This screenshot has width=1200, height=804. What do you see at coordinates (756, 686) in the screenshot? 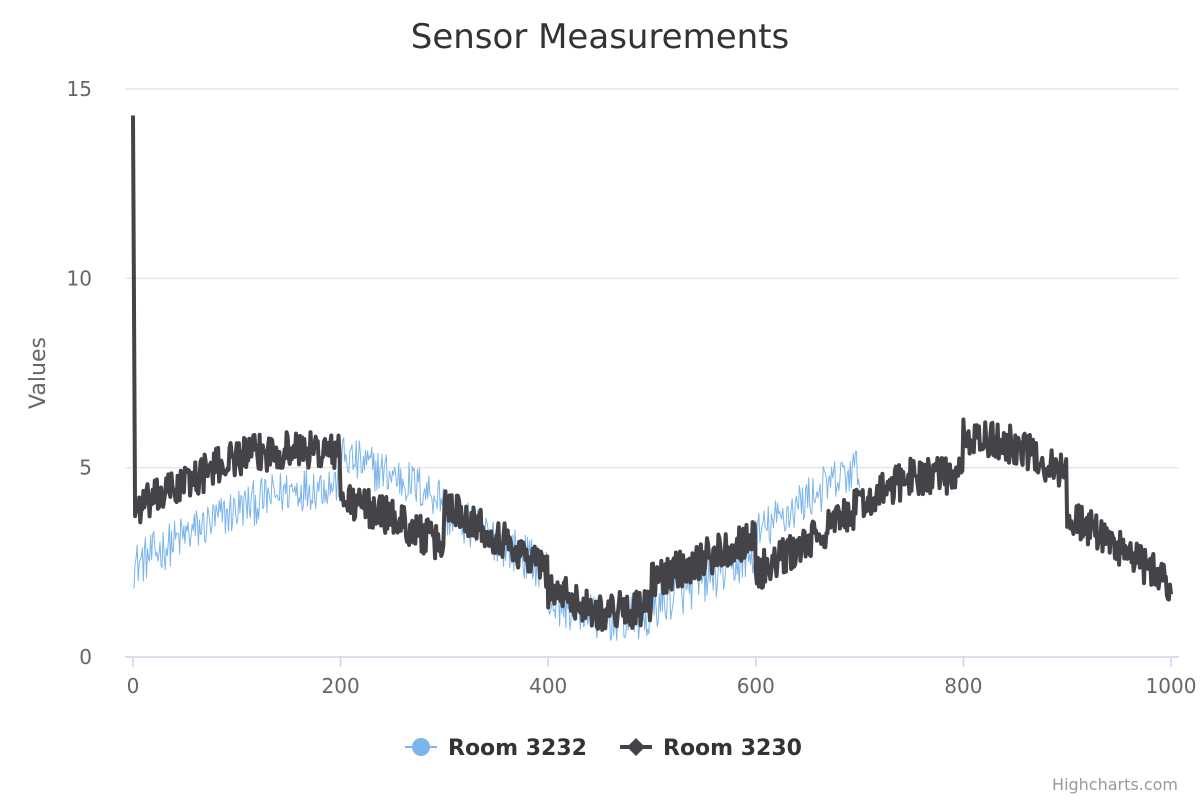
I see `x-tick-label: 600` at bounding box center [756, 686].